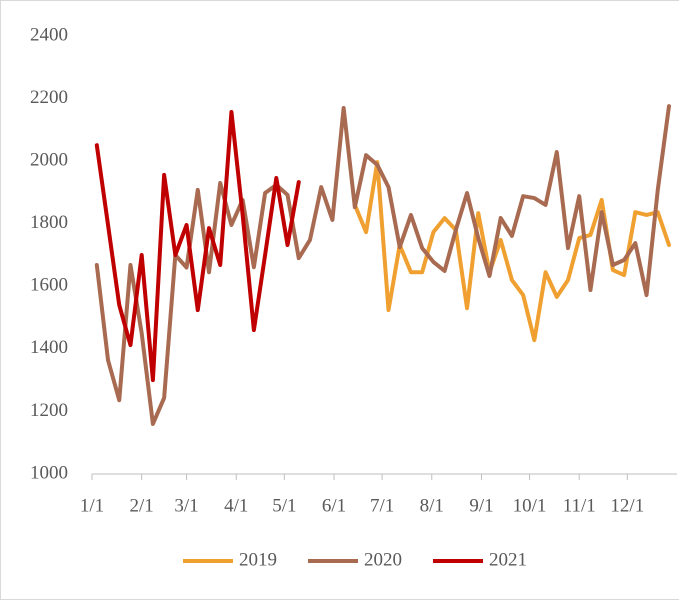  I want to click on x-tick-label: 12/1, so click(627, 505).